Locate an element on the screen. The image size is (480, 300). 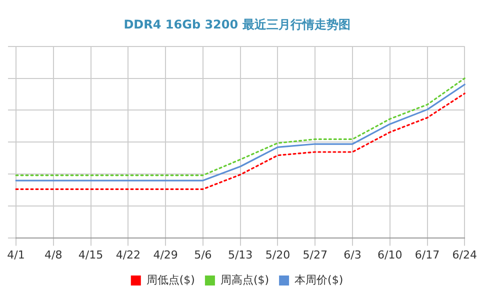
legend-label: 周高点($) is located at coordinates (245, 279).